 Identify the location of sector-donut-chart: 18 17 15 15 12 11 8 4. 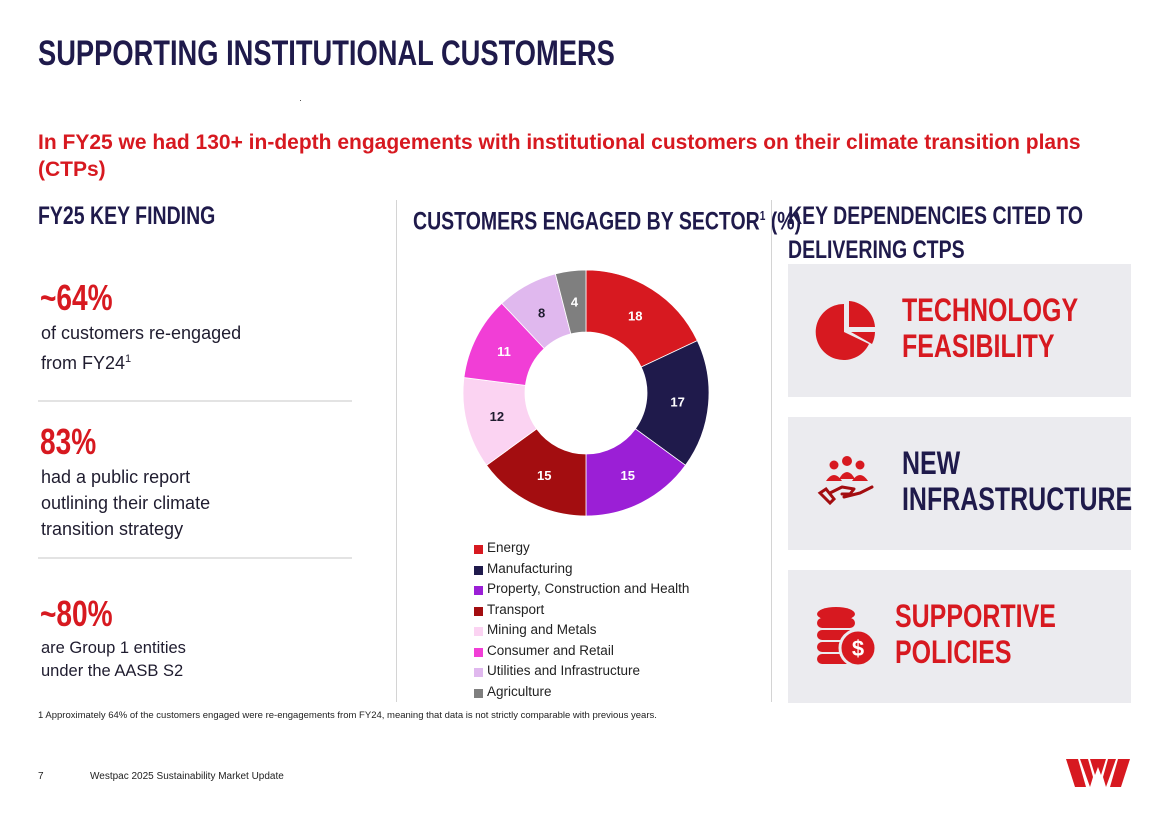
(586, 393).